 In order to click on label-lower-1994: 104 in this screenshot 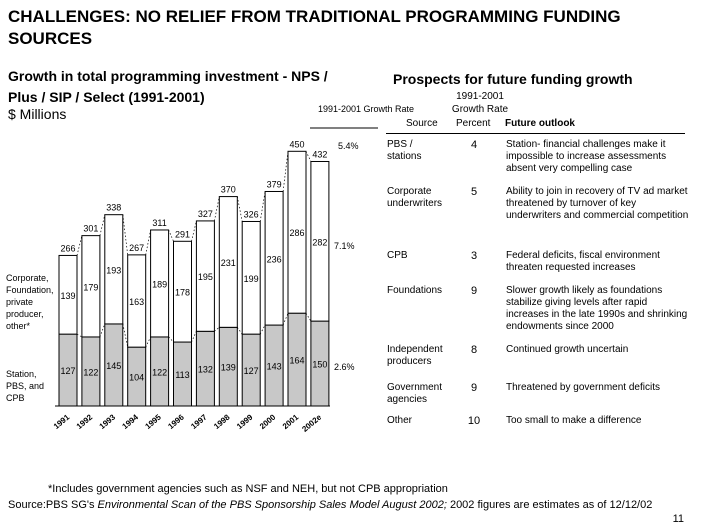, I will do `click(136, 378)`.